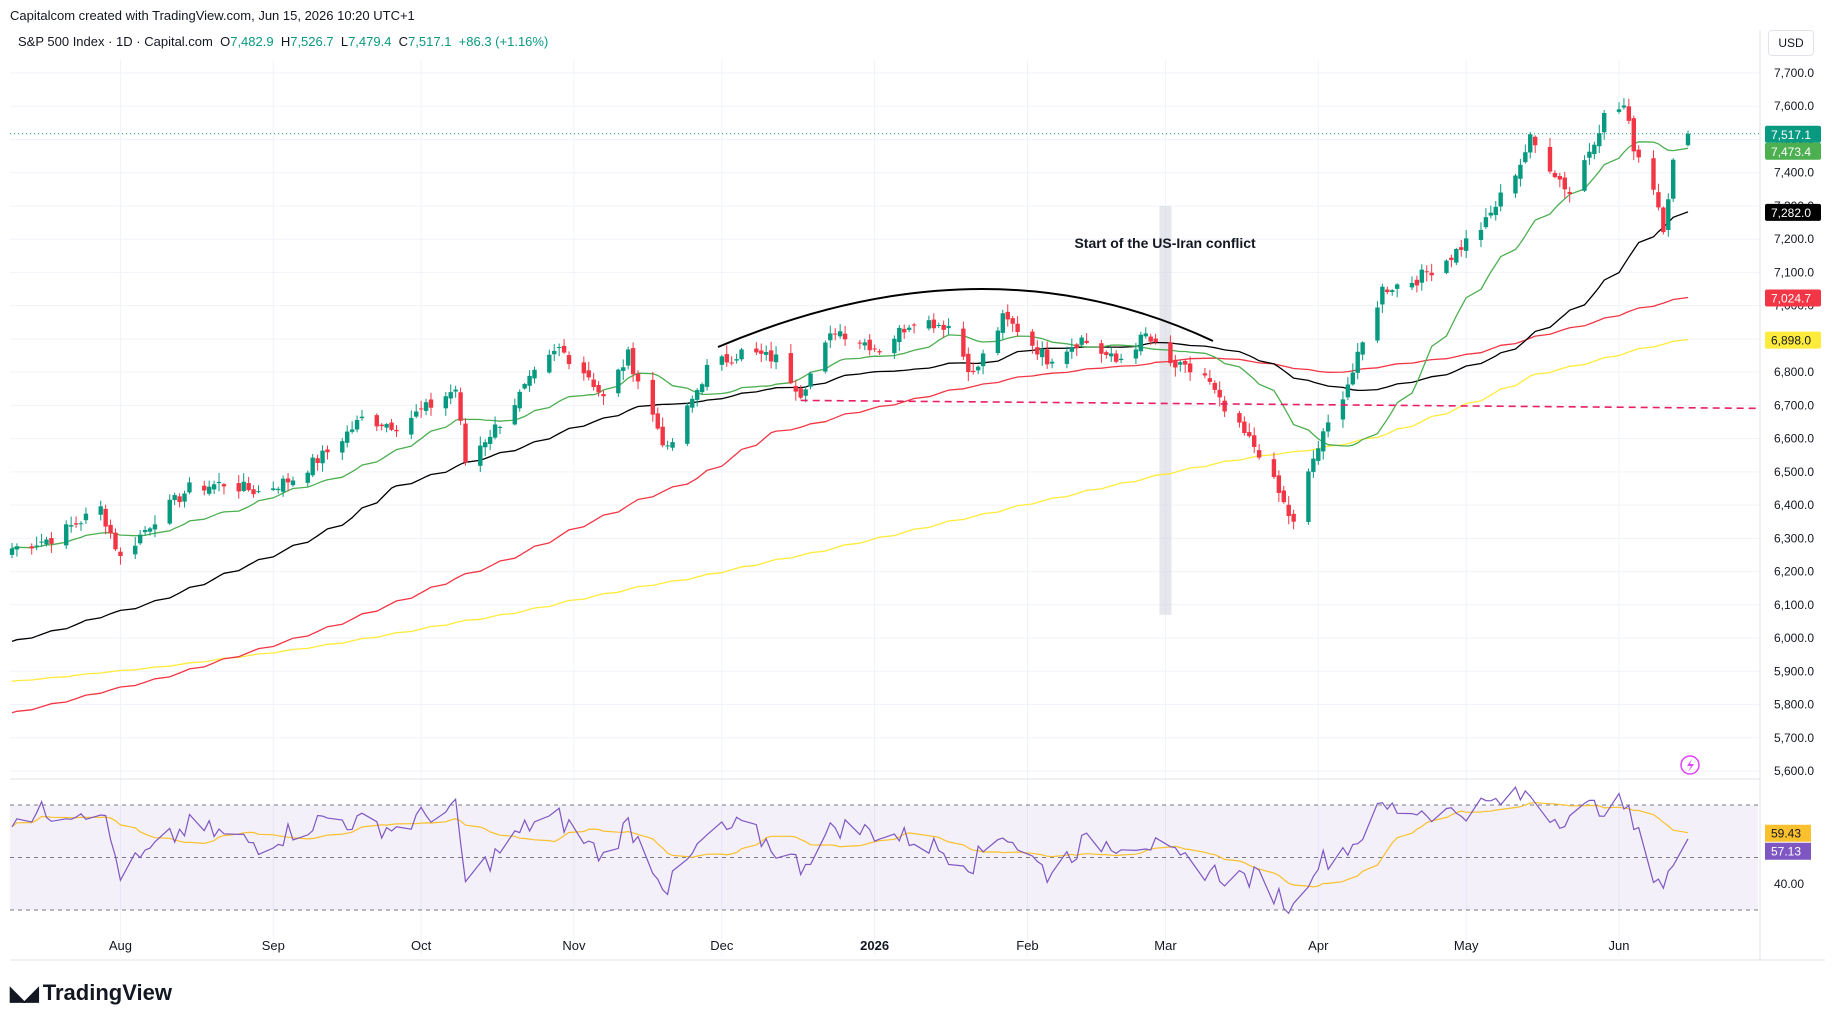 Image resolution: width=1835 pixels, height=1018 pixels. Describe the element at coordinates (1794, 472) in the screenshot. I see `price-tick-label: 6,500.0` at that location.